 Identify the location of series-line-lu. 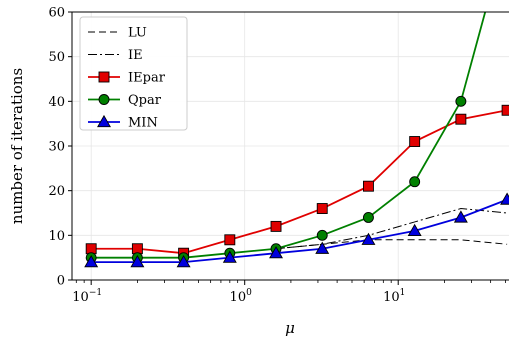
(391, 244).